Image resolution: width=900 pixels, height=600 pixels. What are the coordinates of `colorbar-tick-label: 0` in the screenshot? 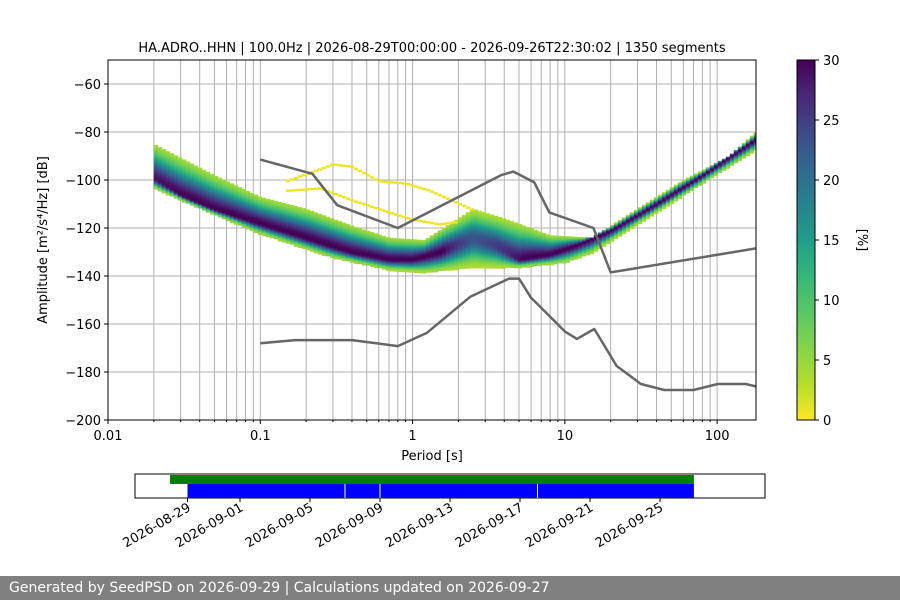 It's located at (827, 421).